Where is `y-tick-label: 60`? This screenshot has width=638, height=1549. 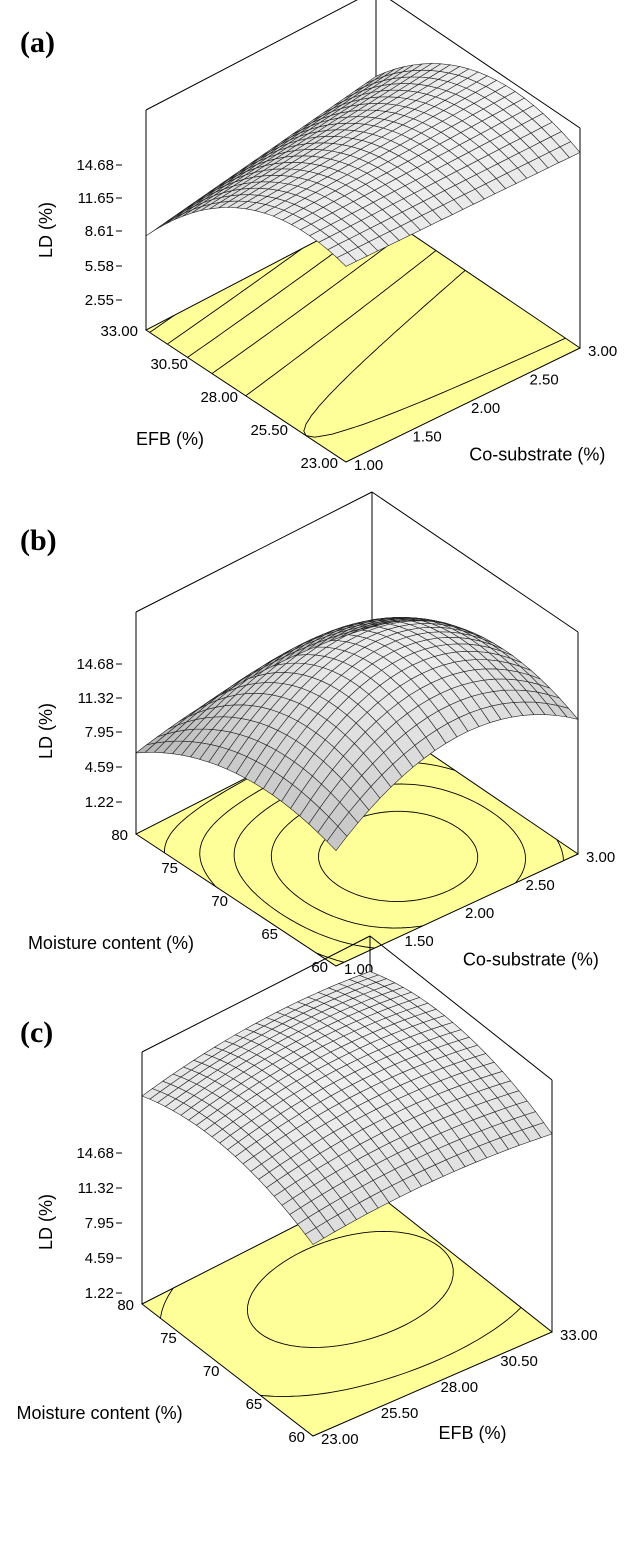
y-tick-label: 60 is located at coordinates (296, 1437).